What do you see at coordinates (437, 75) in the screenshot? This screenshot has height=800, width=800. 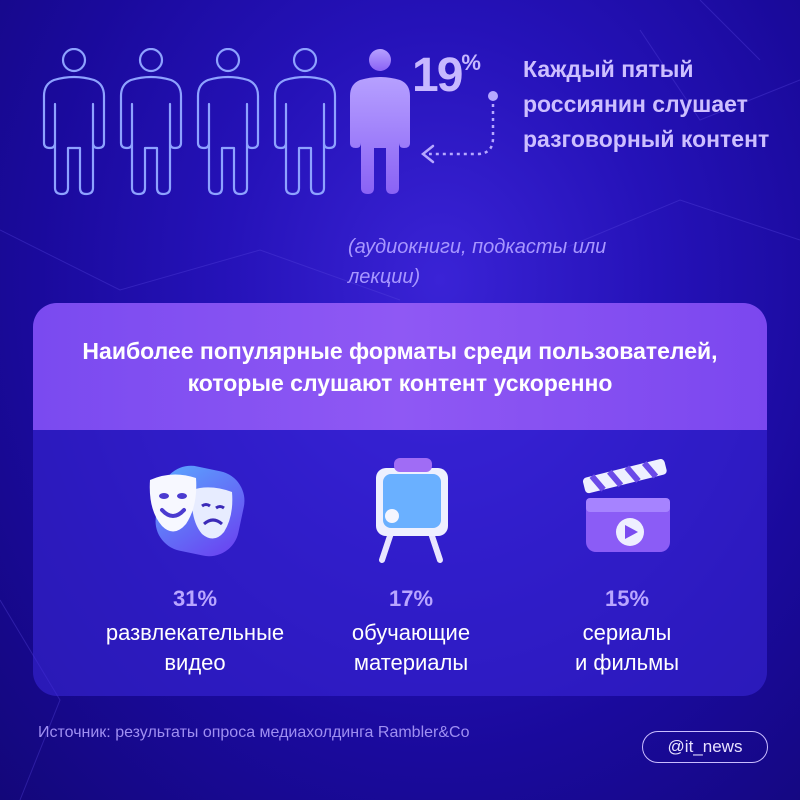 I see `stat-percent-value: 19` at bounding box center [437, 75].